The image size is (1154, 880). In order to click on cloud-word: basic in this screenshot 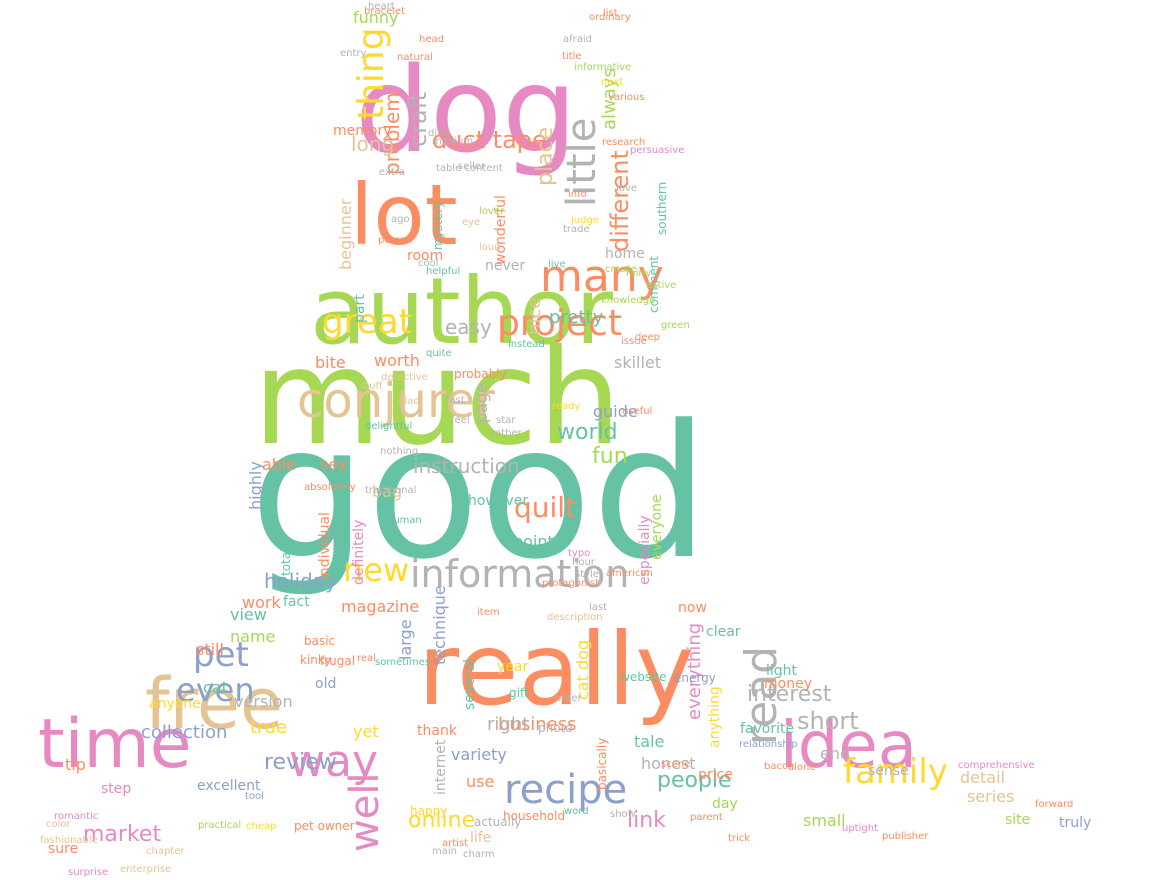, I will do `click(320, 641)`.